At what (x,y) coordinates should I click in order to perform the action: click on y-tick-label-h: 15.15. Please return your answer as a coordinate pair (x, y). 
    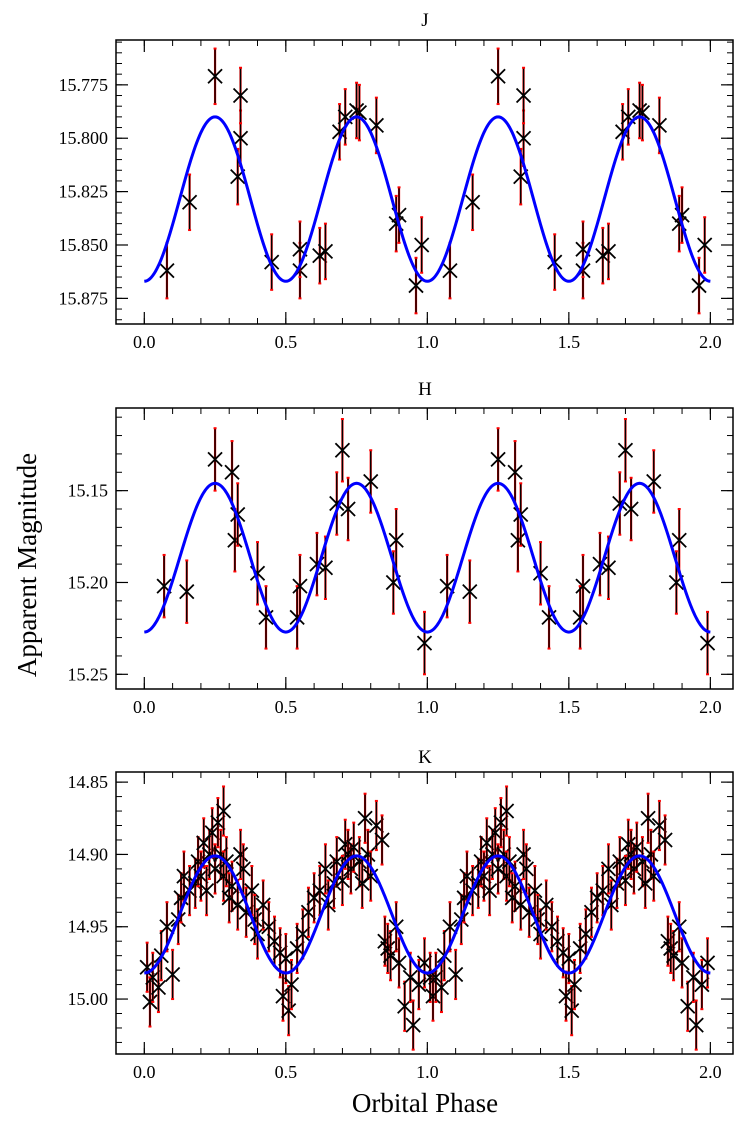
    Looking at the image, I should click on (88, 491).